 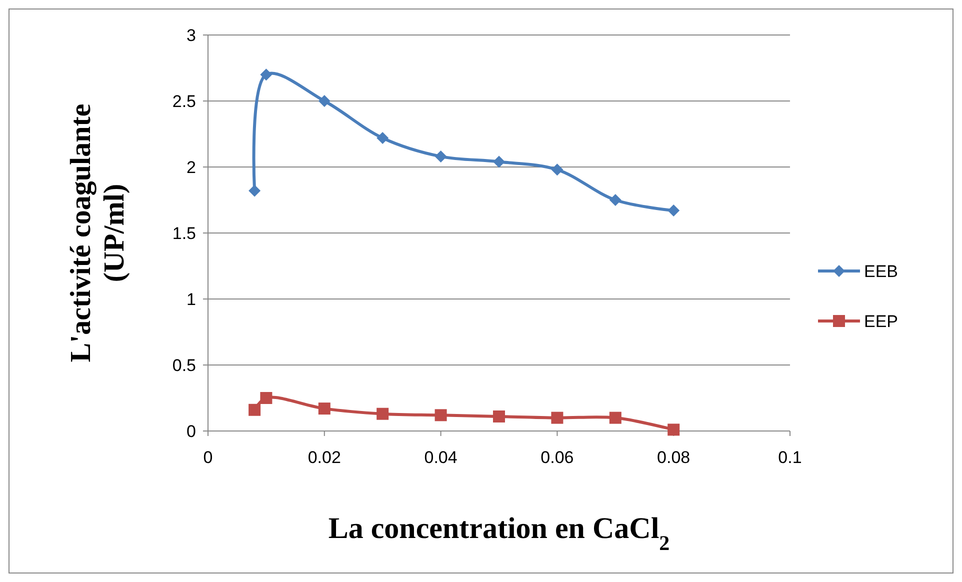 What do you see at coordinates (97, 233) in the screenshot?
I see `y-axis-title: L'activité coagulante (UP/ml)` at bounding box center [97, 233].